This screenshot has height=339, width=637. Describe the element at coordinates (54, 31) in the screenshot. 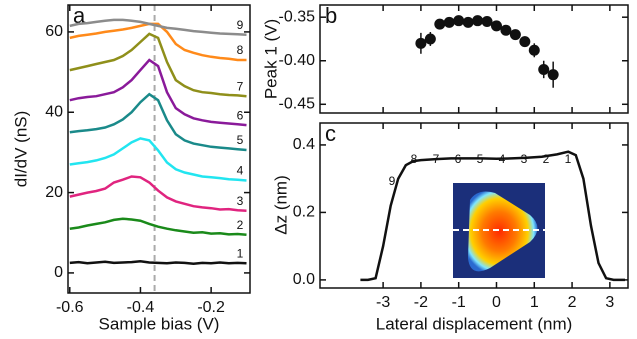

I see `y-tick-label: 60` at that location.